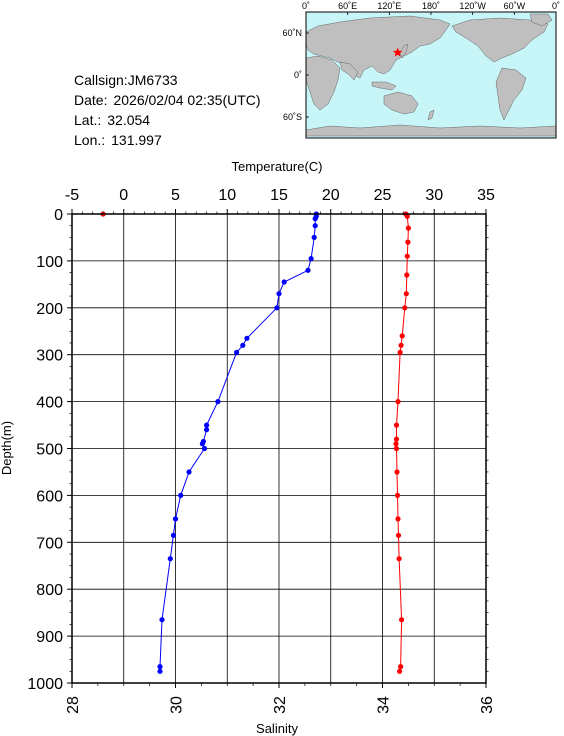 The height and width of the screenshot is (736, 564). I want to click on land-australia, so click(401, 103).